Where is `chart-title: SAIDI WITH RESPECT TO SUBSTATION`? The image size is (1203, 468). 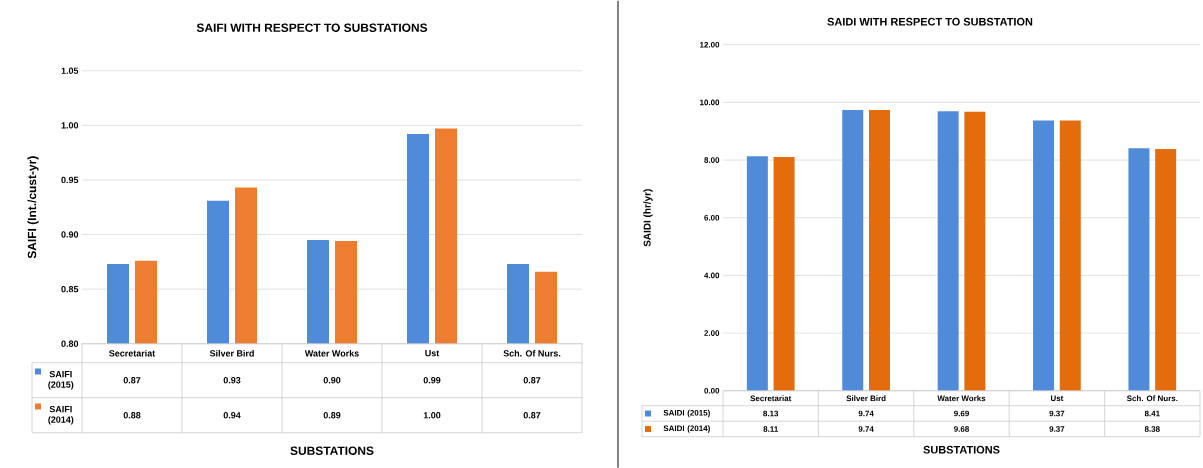 chart-title: SAIDI WITH RESPECT TO SUBSTATION is located at coordinates (930, 21).